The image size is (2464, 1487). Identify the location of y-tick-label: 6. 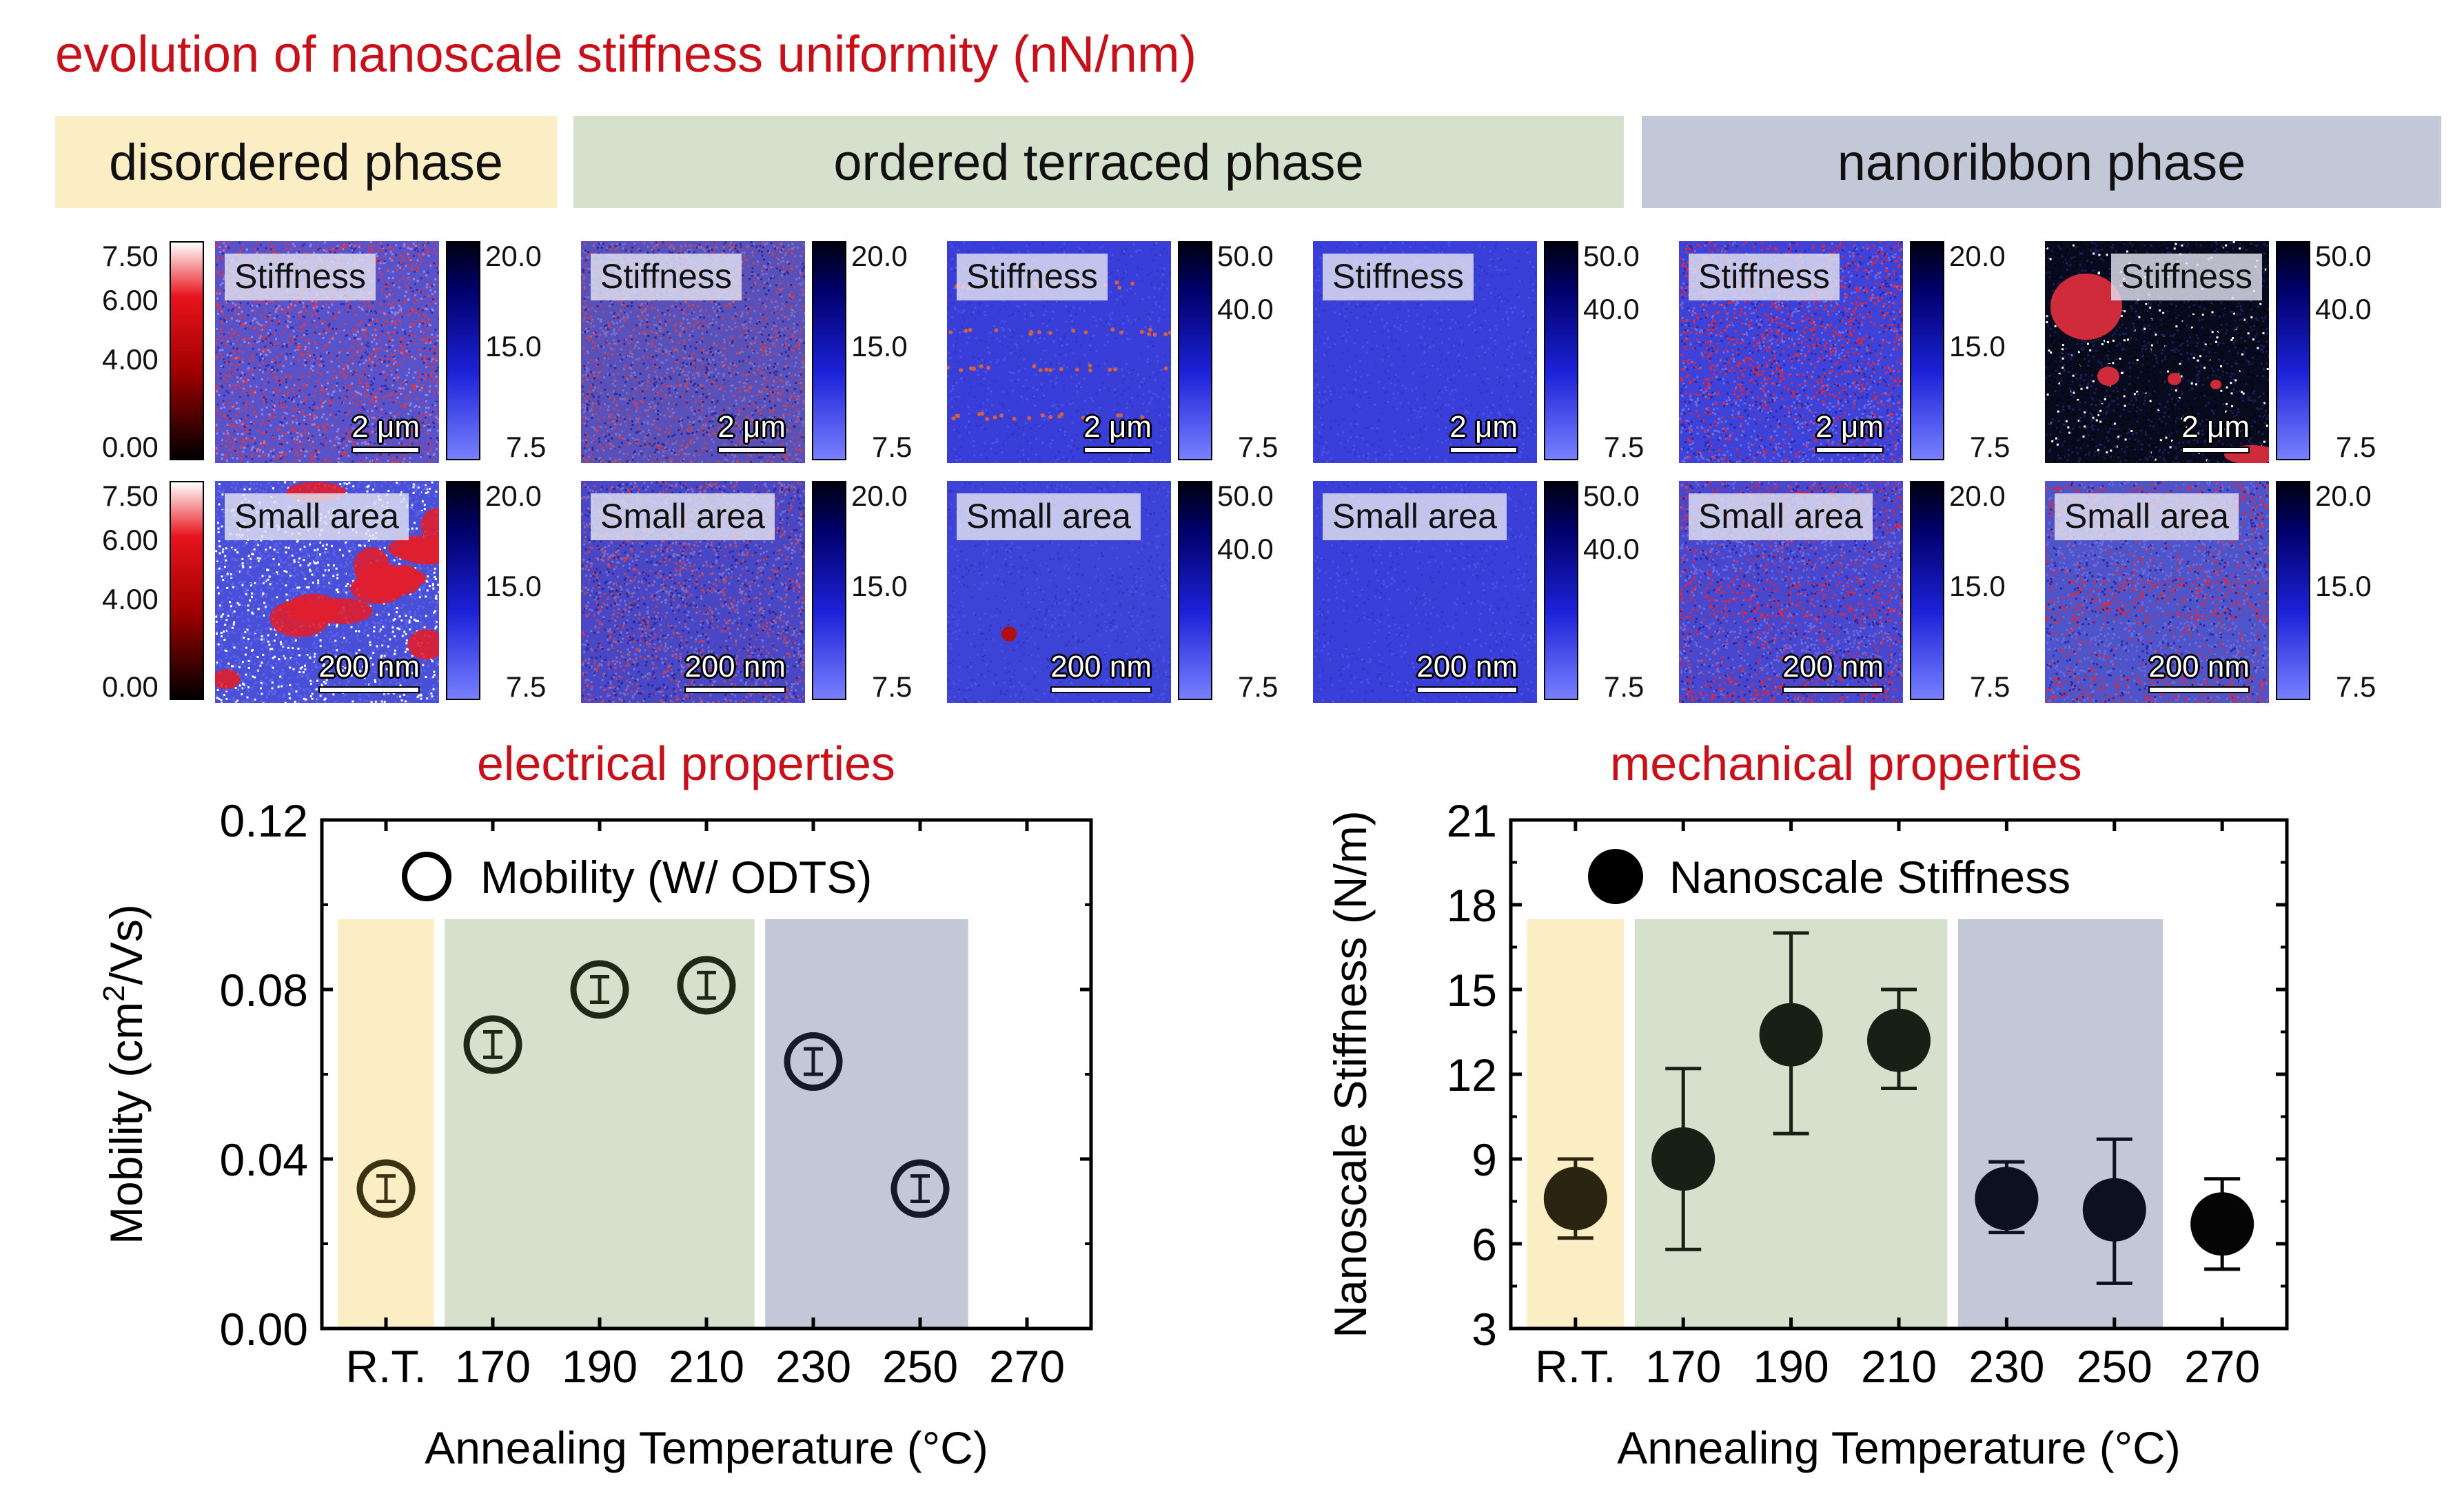
(1484, 1244).